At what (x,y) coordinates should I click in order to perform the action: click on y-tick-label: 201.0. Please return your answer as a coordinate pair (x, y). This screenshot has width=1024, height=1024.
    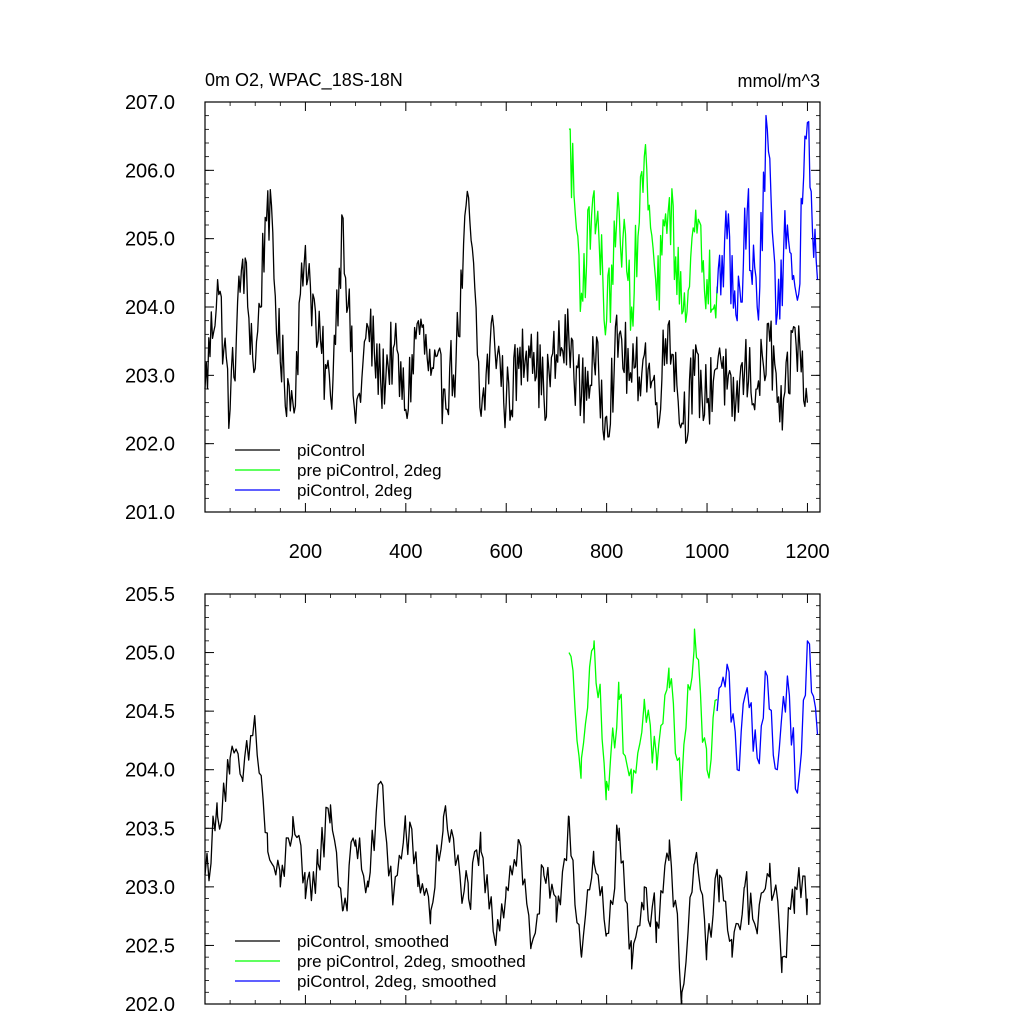
    Looking at the image, I should click on (150, 513).